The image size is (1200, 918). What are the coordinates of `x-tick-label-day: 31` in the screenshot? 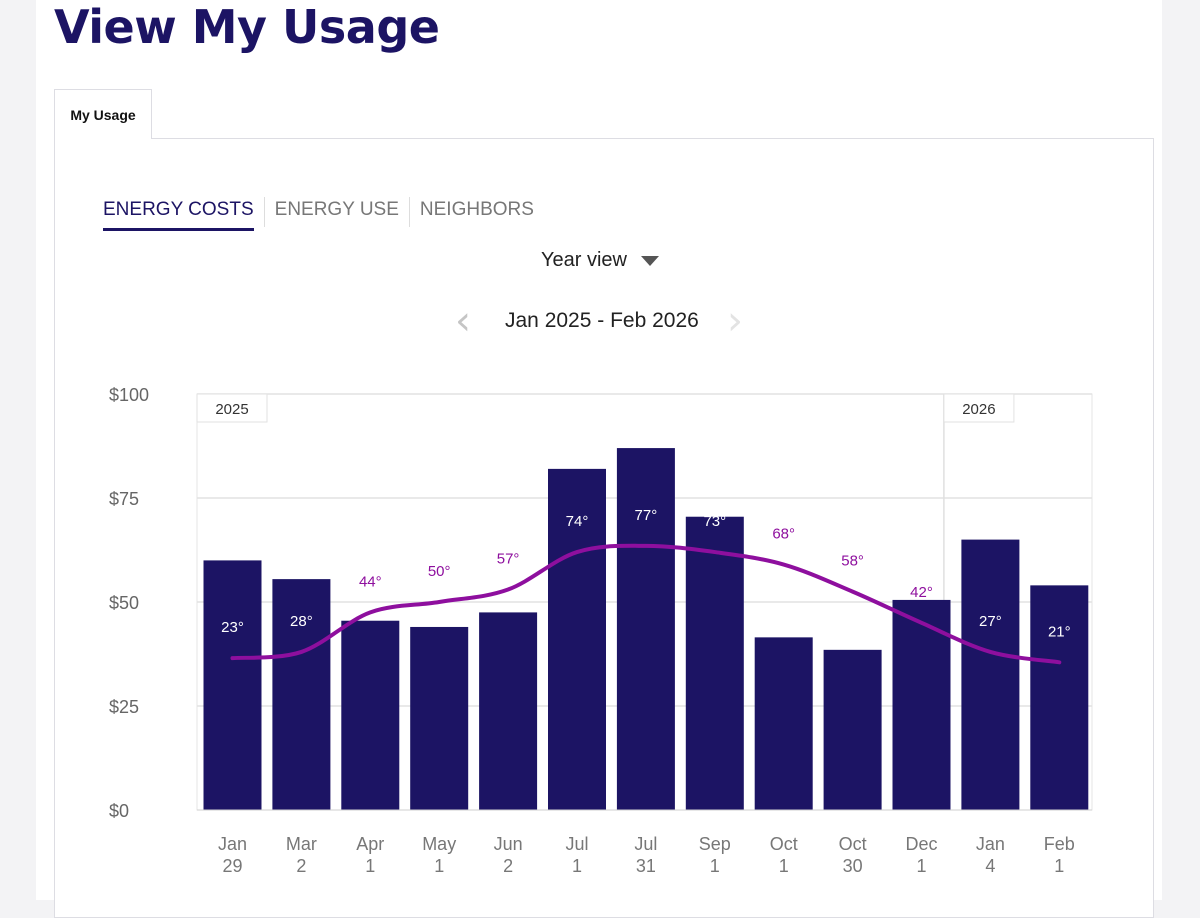 It's located at (646, 866).